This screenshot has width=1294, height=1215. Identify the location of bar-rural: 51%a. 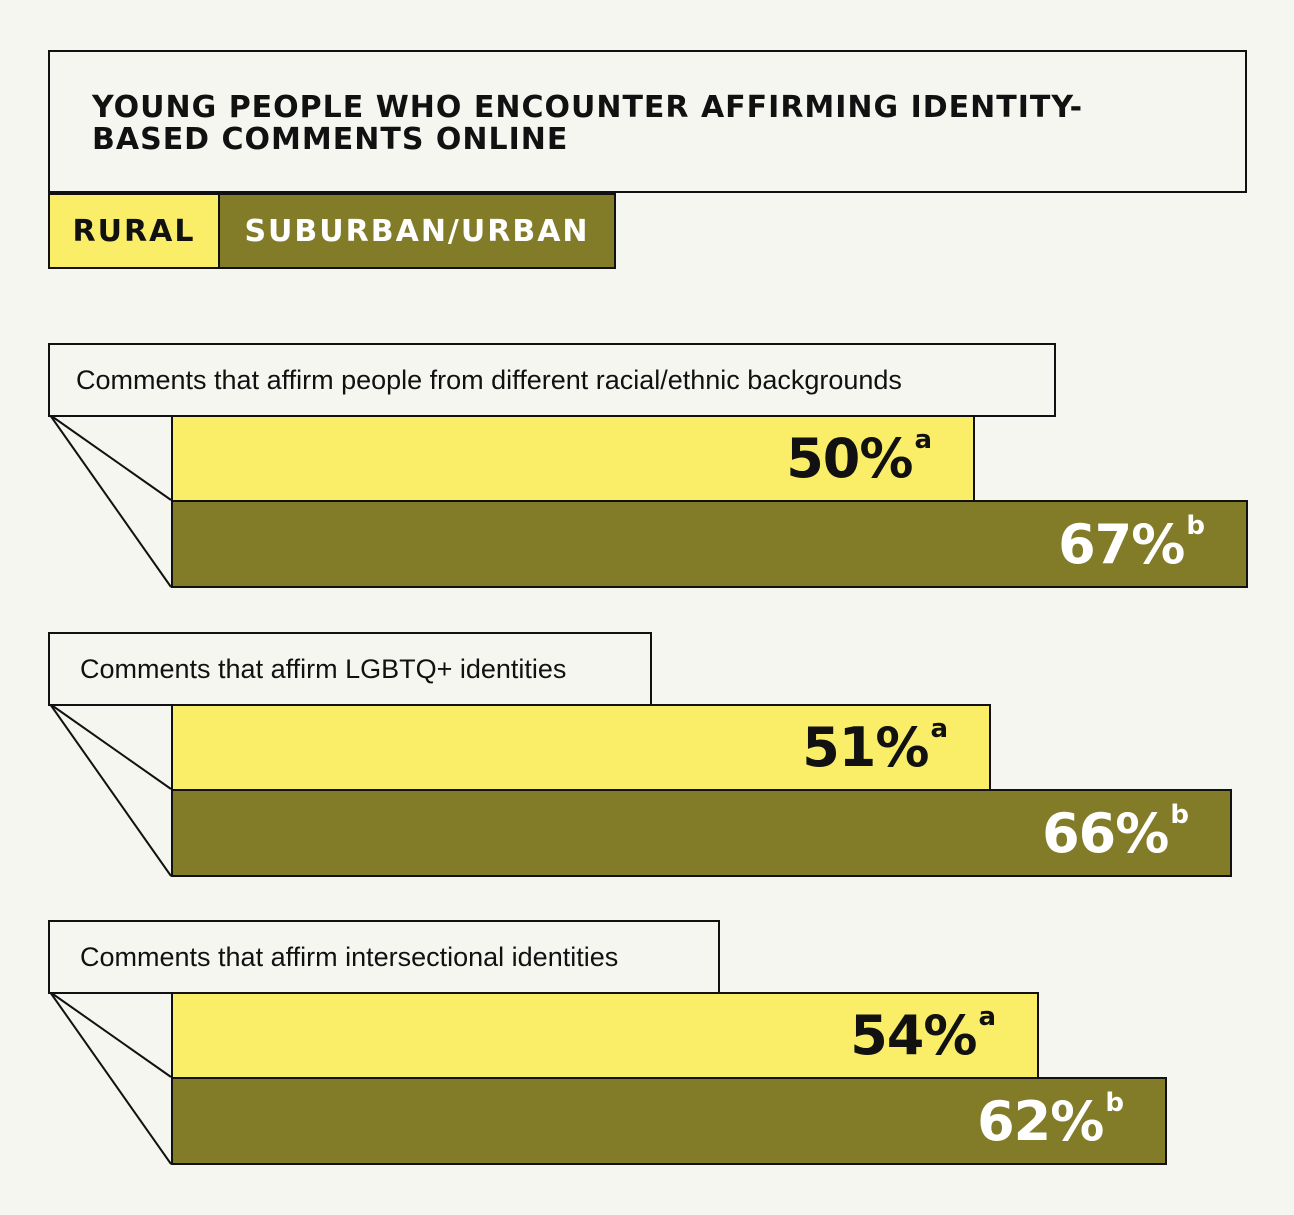
(581, 747).